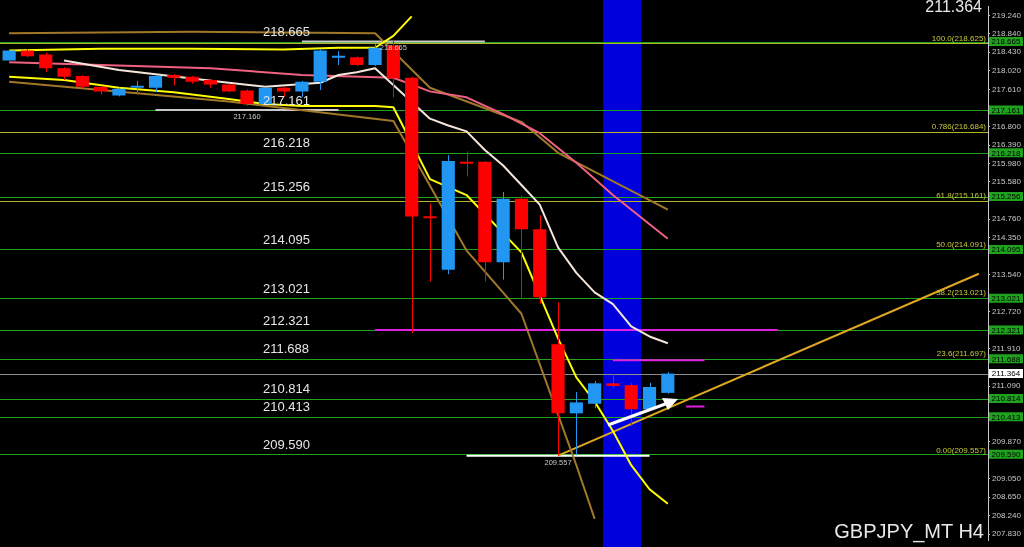 This screenshot has width=1024, height=547. I want to click on annotation: 100.0(218.625), so click(959, 38).